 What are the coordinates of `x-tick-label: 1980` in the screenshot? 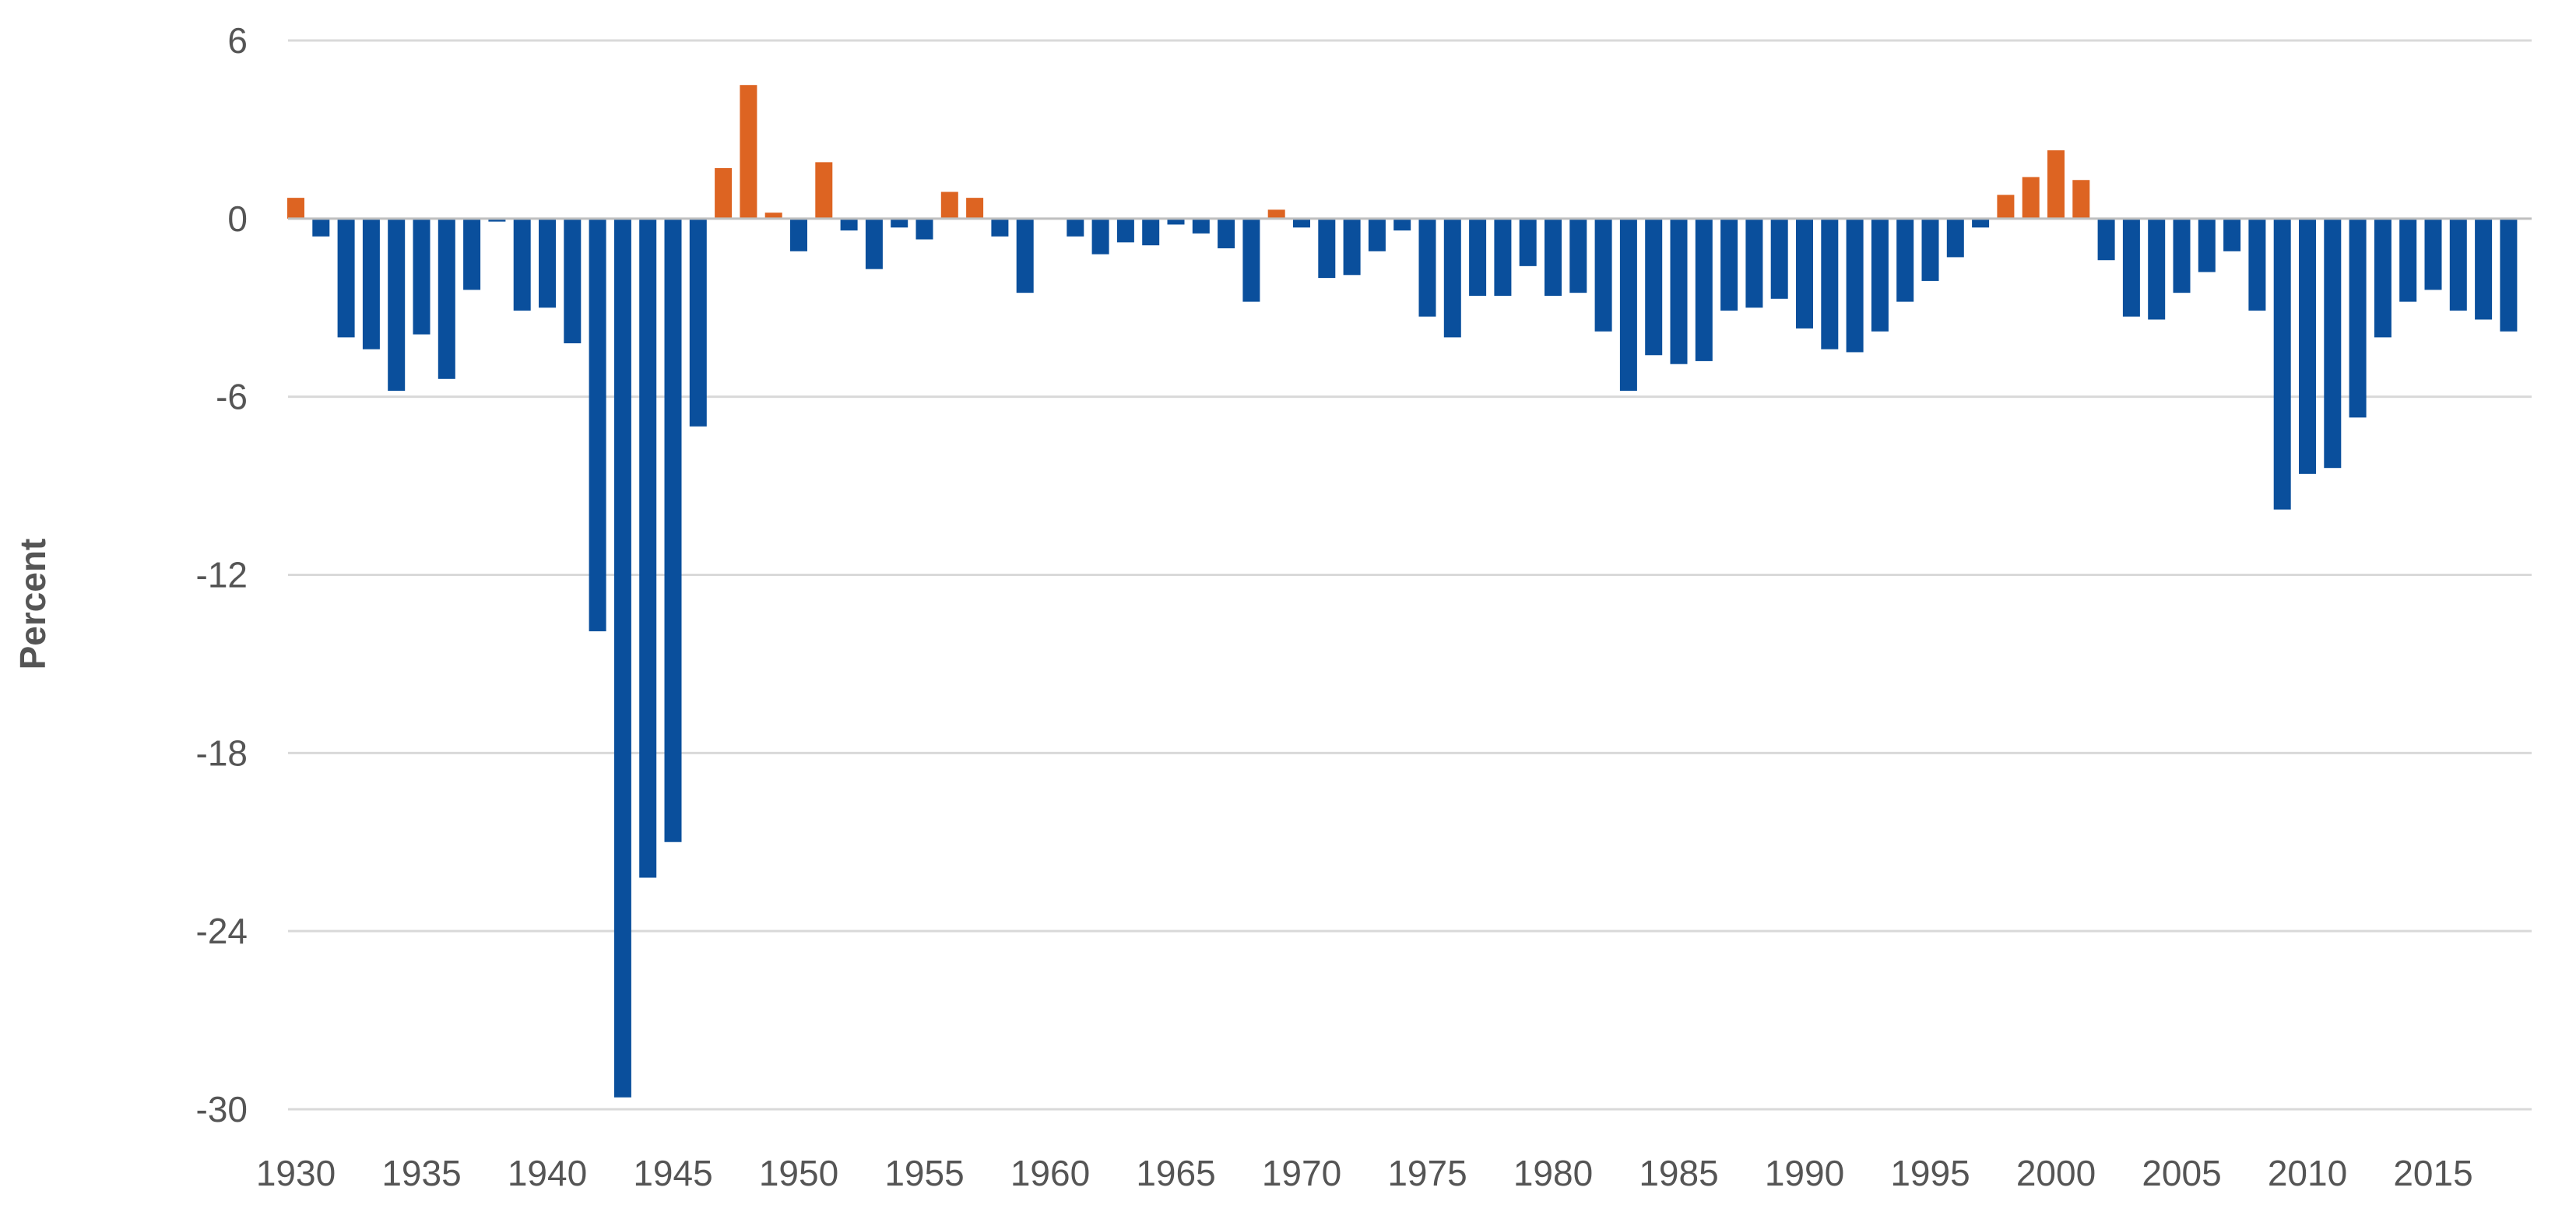 It's located at (1553, 1173).